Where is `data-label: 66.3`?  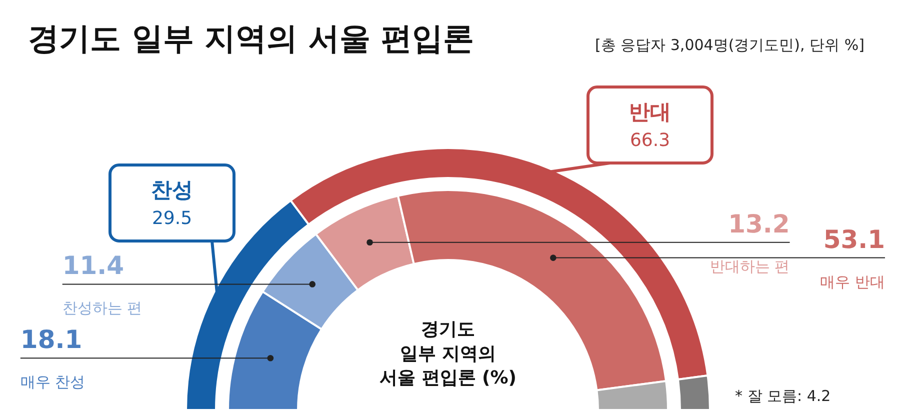
data-label: 66.3 is located at coordinates (650, 140).